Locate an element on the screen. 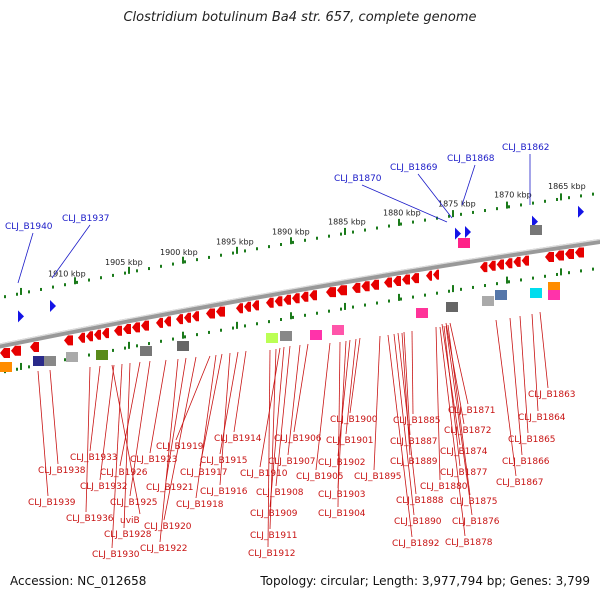 The height and width of the screenshot is (600, 600). reverse-gene-label: CLJ_B1890 is located at coordinates (418, 522).